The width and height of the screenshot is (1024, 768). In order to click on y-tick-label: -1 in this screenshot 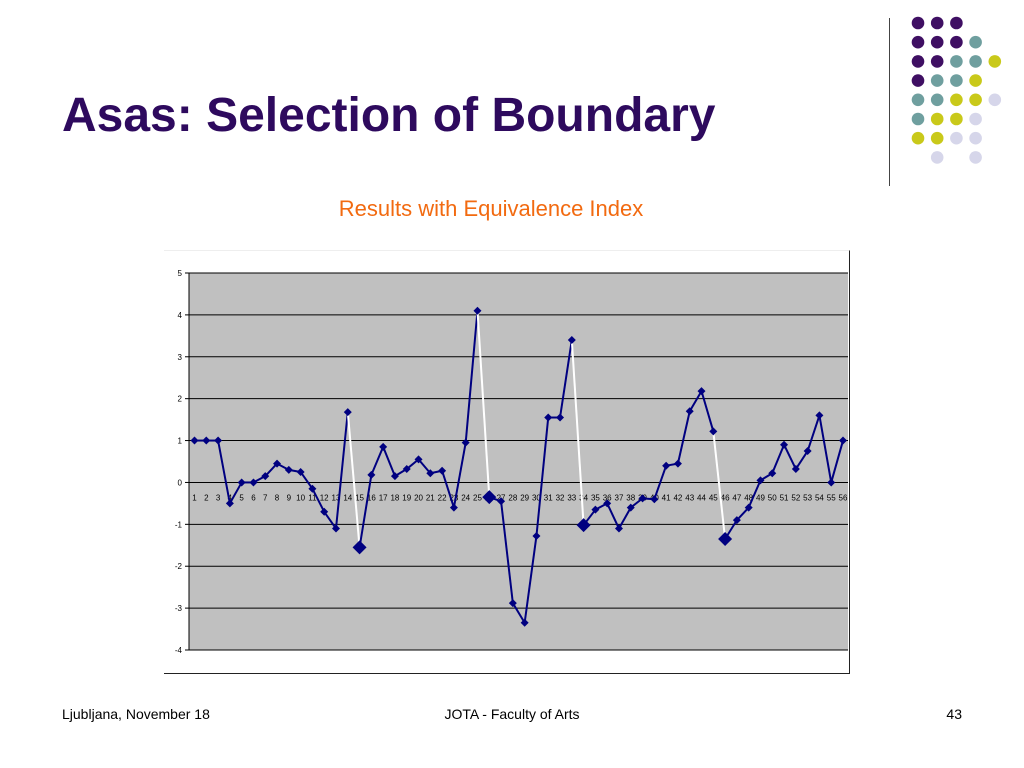, I will do `click(179, 524)`.